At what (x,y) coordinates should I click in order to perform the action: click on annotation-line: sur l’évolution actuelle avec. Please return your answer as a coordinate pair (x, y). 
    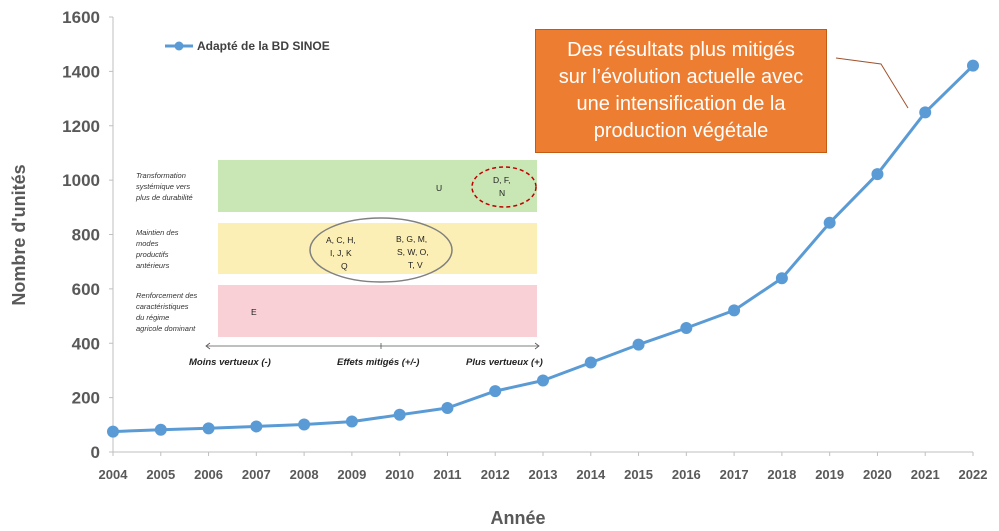
    Looking at the image, I should click on (681, 77).